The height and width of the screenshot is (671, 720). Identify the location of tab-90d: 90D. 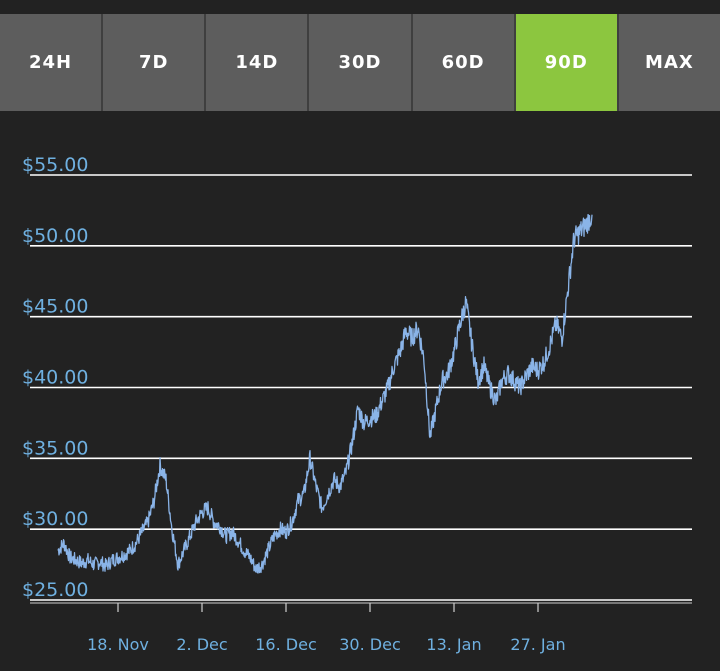
(567, 62).